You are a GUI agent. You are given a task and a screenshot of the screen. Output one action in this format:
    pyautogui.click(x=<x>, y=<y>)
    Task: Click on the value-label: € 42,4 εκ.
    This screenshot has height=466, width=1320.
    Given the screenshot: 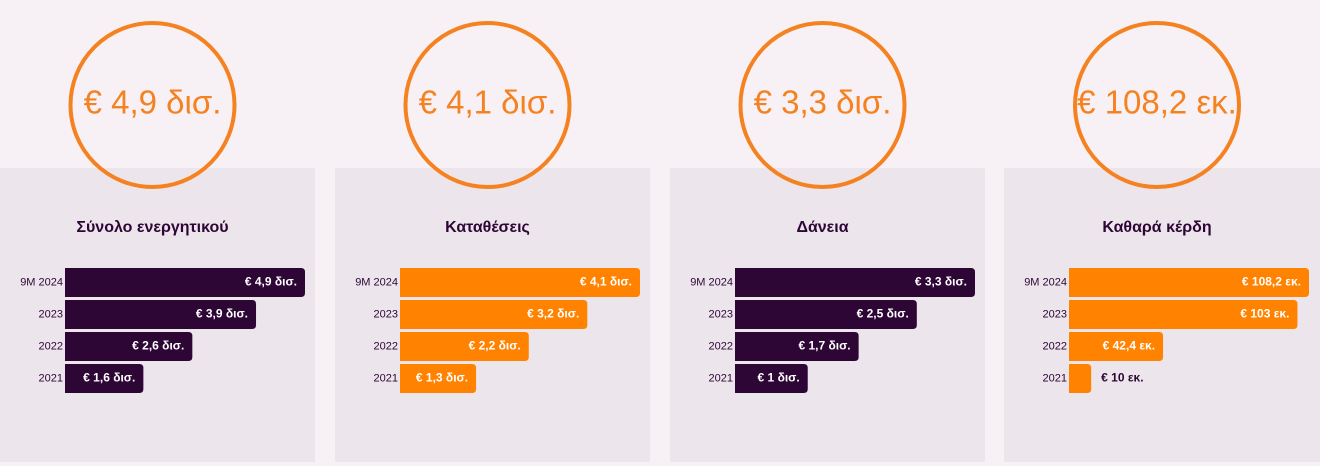 What is the action you would take?
    pyautogui.click(x=1129, y=346)
    